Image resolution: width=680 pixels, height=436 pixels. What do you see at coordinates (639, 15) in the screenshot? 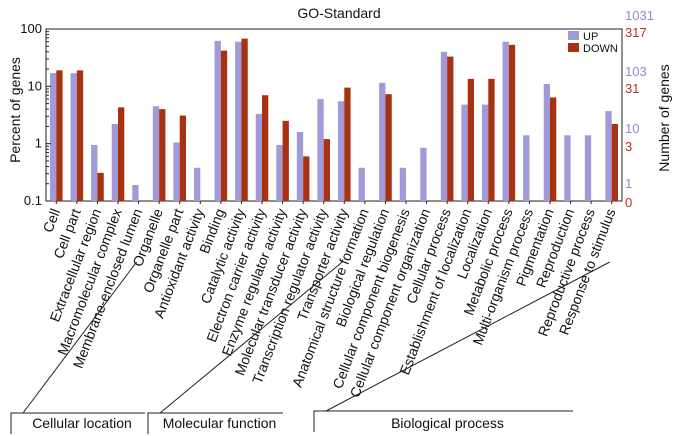
I see `right-tick-up-label: 1031` at bounding box center [639, 15].